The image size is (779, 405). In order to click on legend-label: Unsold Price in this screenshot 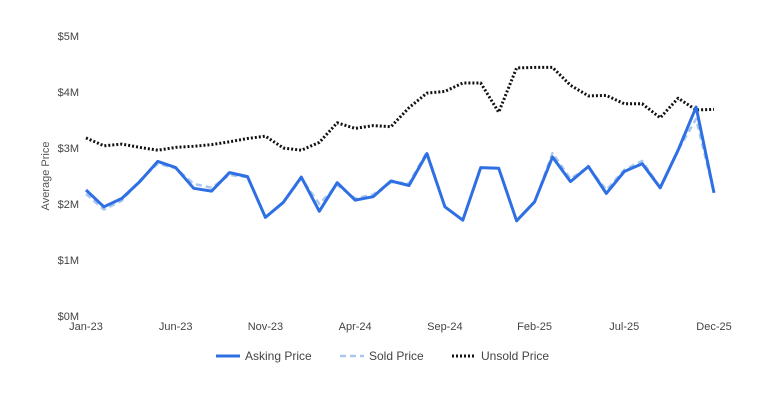, I will do `click(515, 356)`.